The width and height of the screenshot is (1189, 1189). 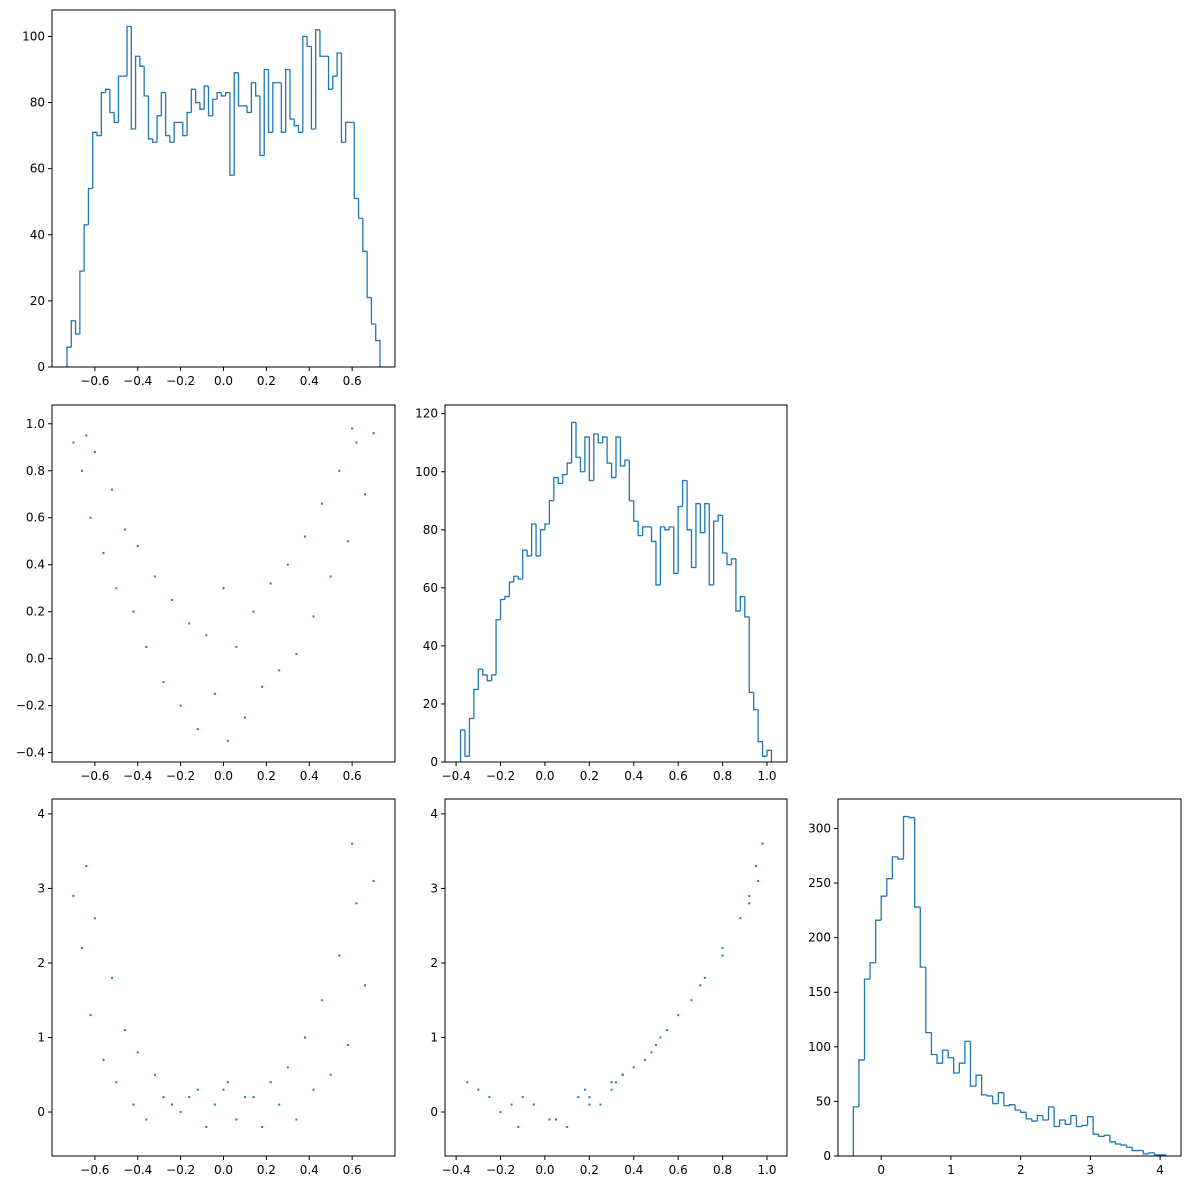 I want to click on y-tick-label: 100, so click(x=819, y=1047).